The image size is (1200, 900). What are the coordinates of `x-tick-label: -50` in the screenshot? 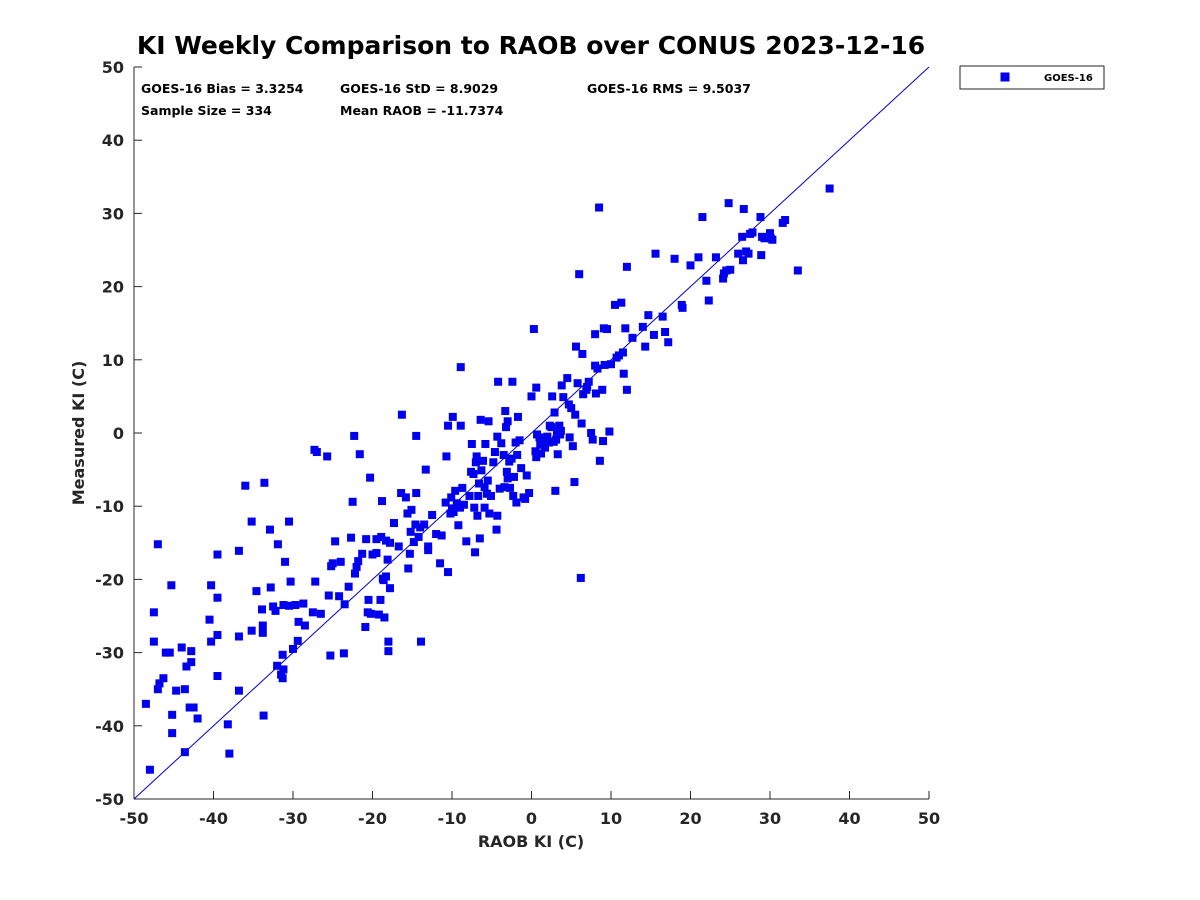 It's located at (134, 818).